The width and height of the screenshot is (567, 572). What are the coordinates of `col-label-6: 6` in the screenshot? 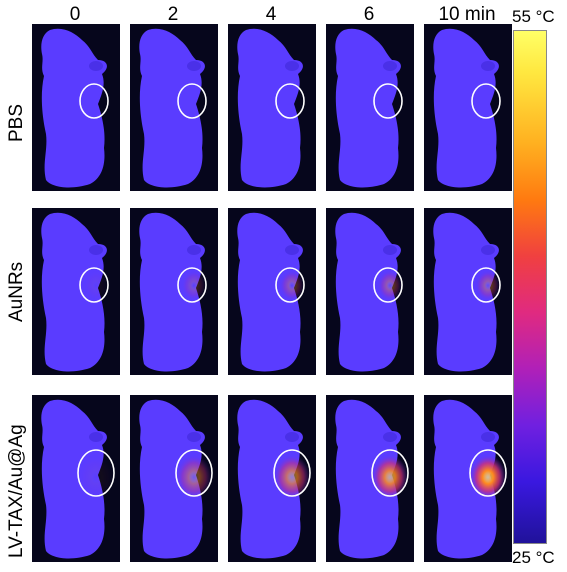 It's located at (369, 14).